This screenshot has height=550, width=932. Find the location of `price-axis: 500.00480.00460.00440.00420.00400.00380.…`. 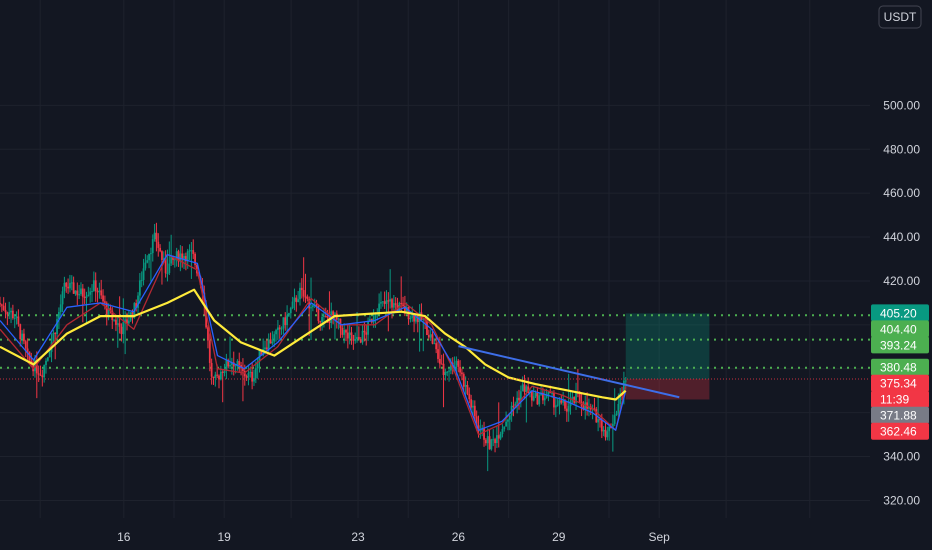

price-axis: 500.00480.00460.00440.00420.00400.00380.… is located at coordinates (901, 275).